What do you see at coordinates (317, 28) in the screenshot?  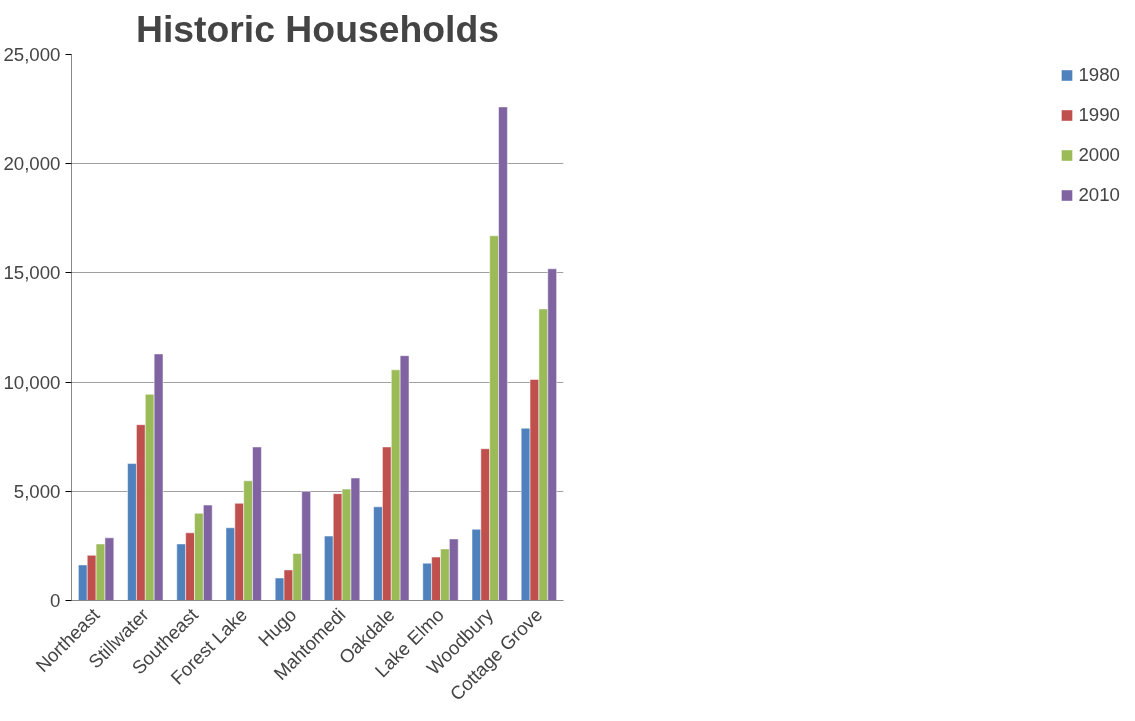 I see `chart-title: Historic Households` at bounding box center [317, 28].